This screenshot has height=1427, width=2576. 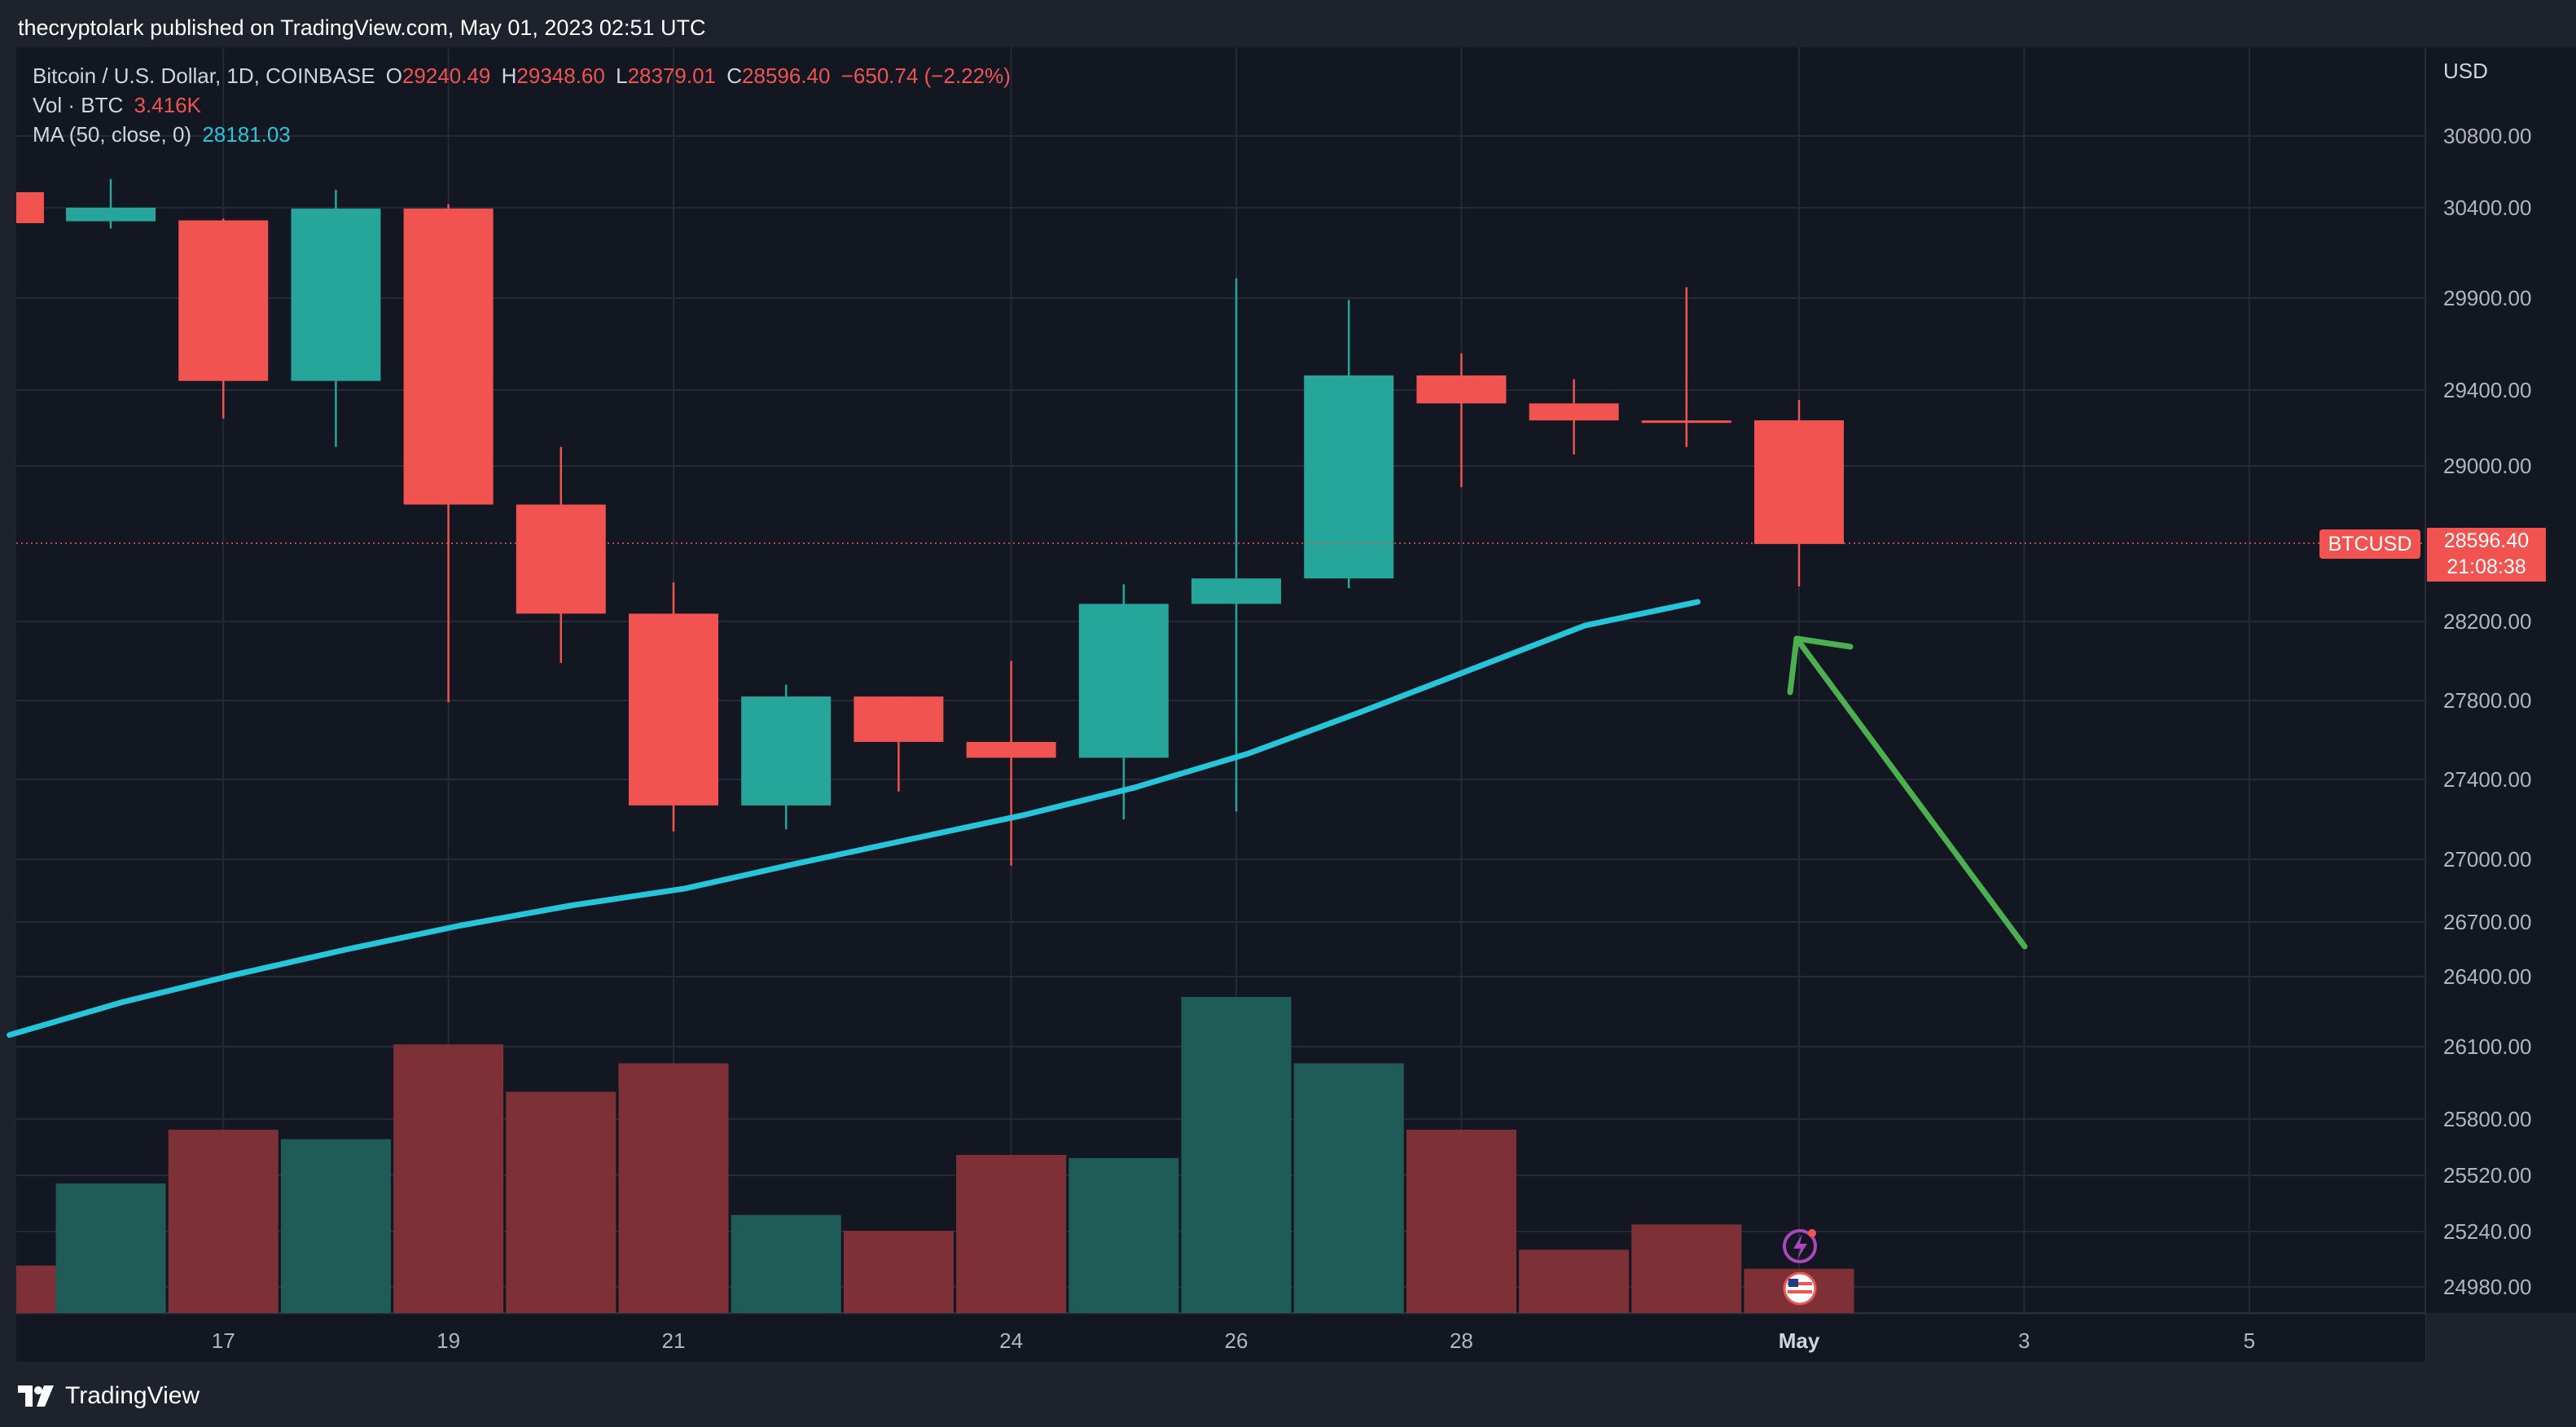 What do you see at coordinates (1462, 1341) in the screenshot?
I see `time-tick-label: 28` at bounding box center [1462, 1341].